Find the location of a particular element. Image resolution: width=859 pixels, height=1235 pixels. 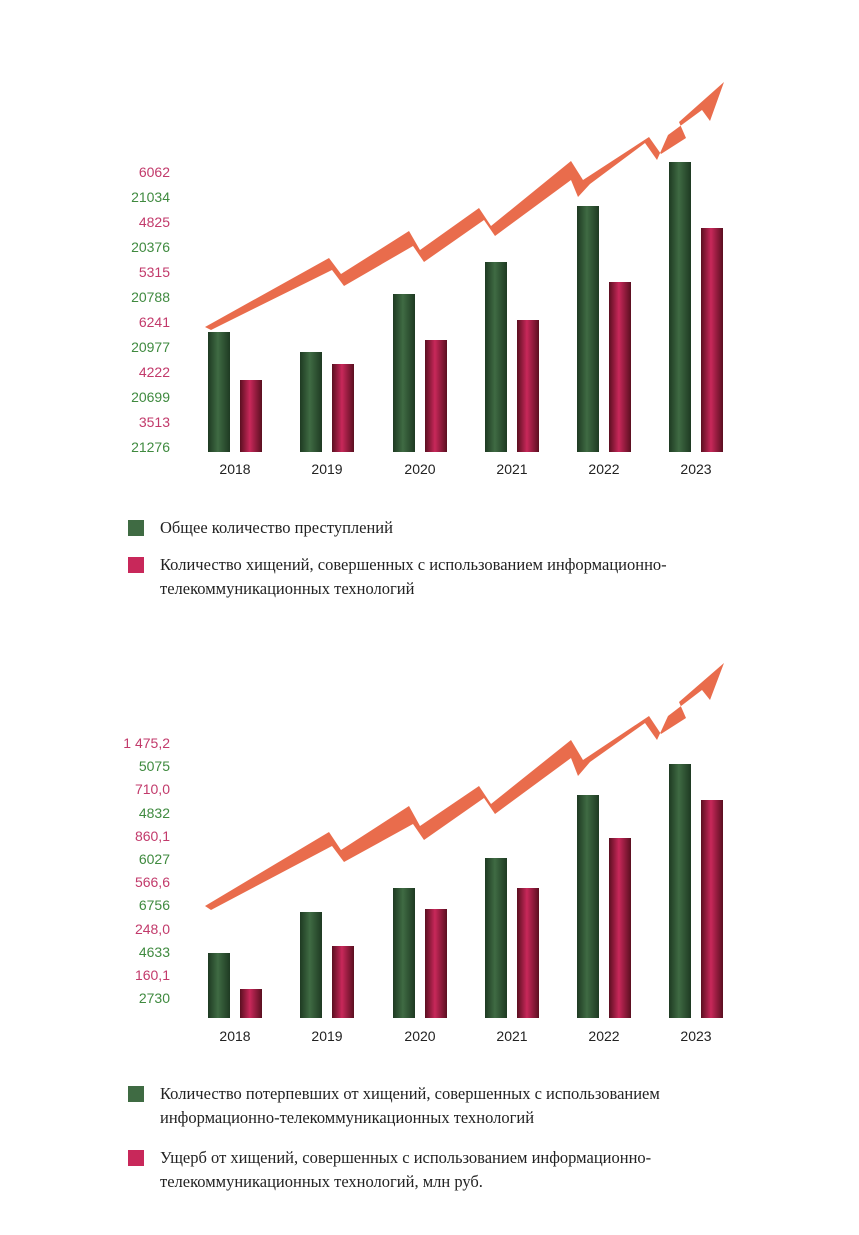

y-label: 5075 is located at coordinates (154, 766).